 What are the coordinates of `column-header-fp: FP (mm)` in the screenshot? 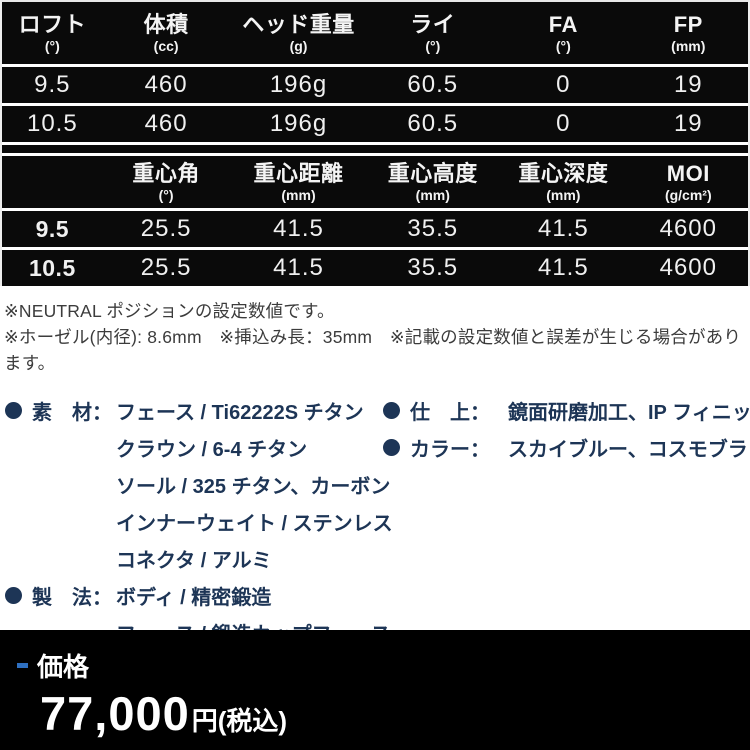 It's located at (688, 33).